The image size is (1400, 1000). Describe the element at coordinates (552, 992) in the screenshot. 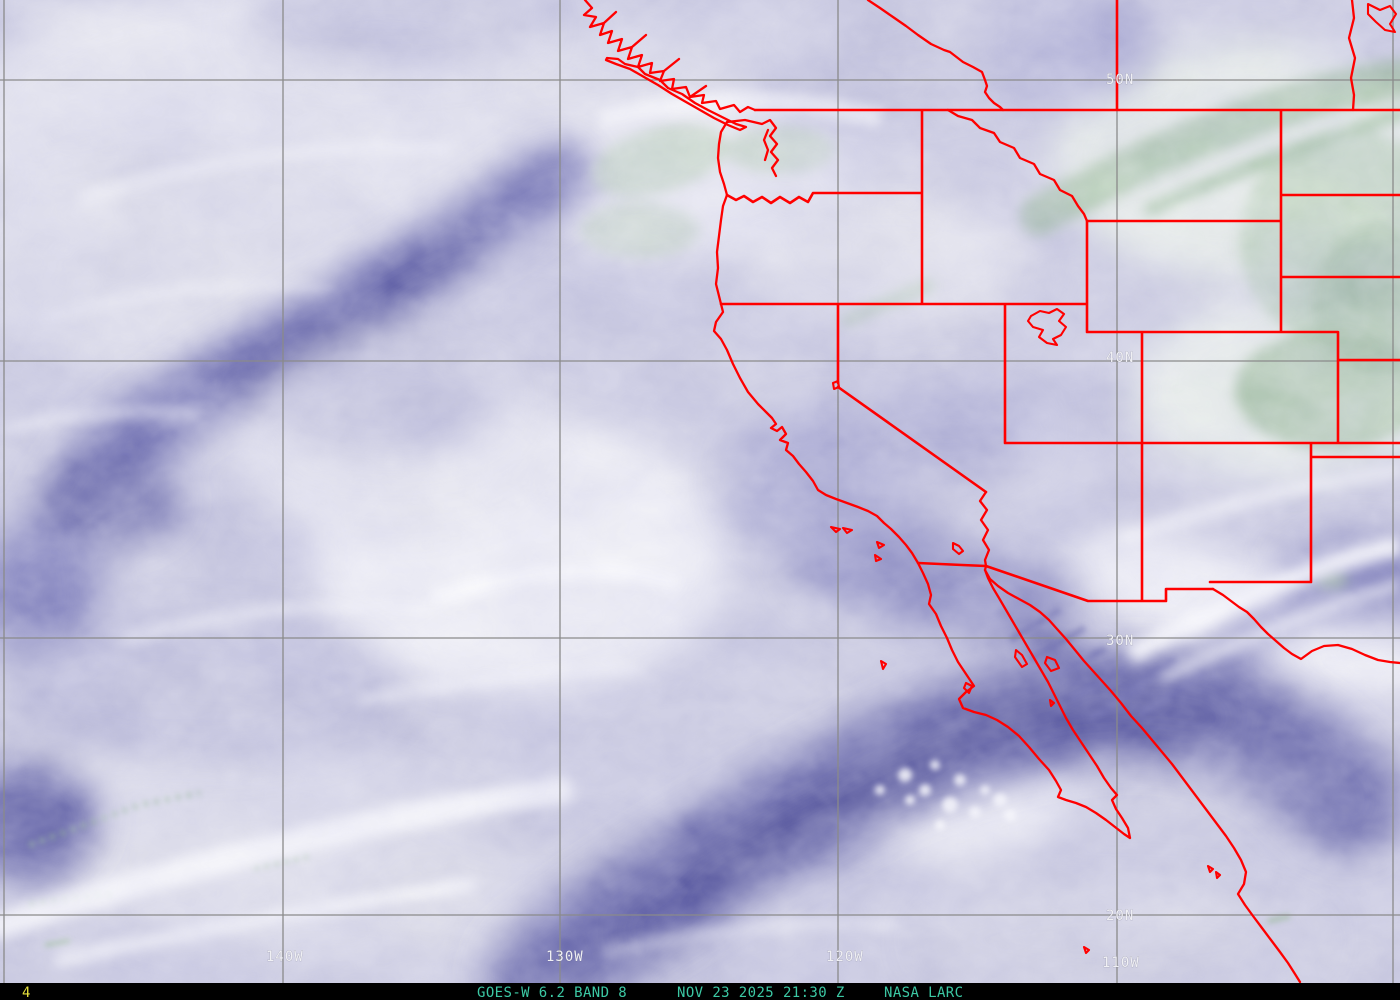

I see `product-label: GOES-W 6.2 BAND 8` at that location.